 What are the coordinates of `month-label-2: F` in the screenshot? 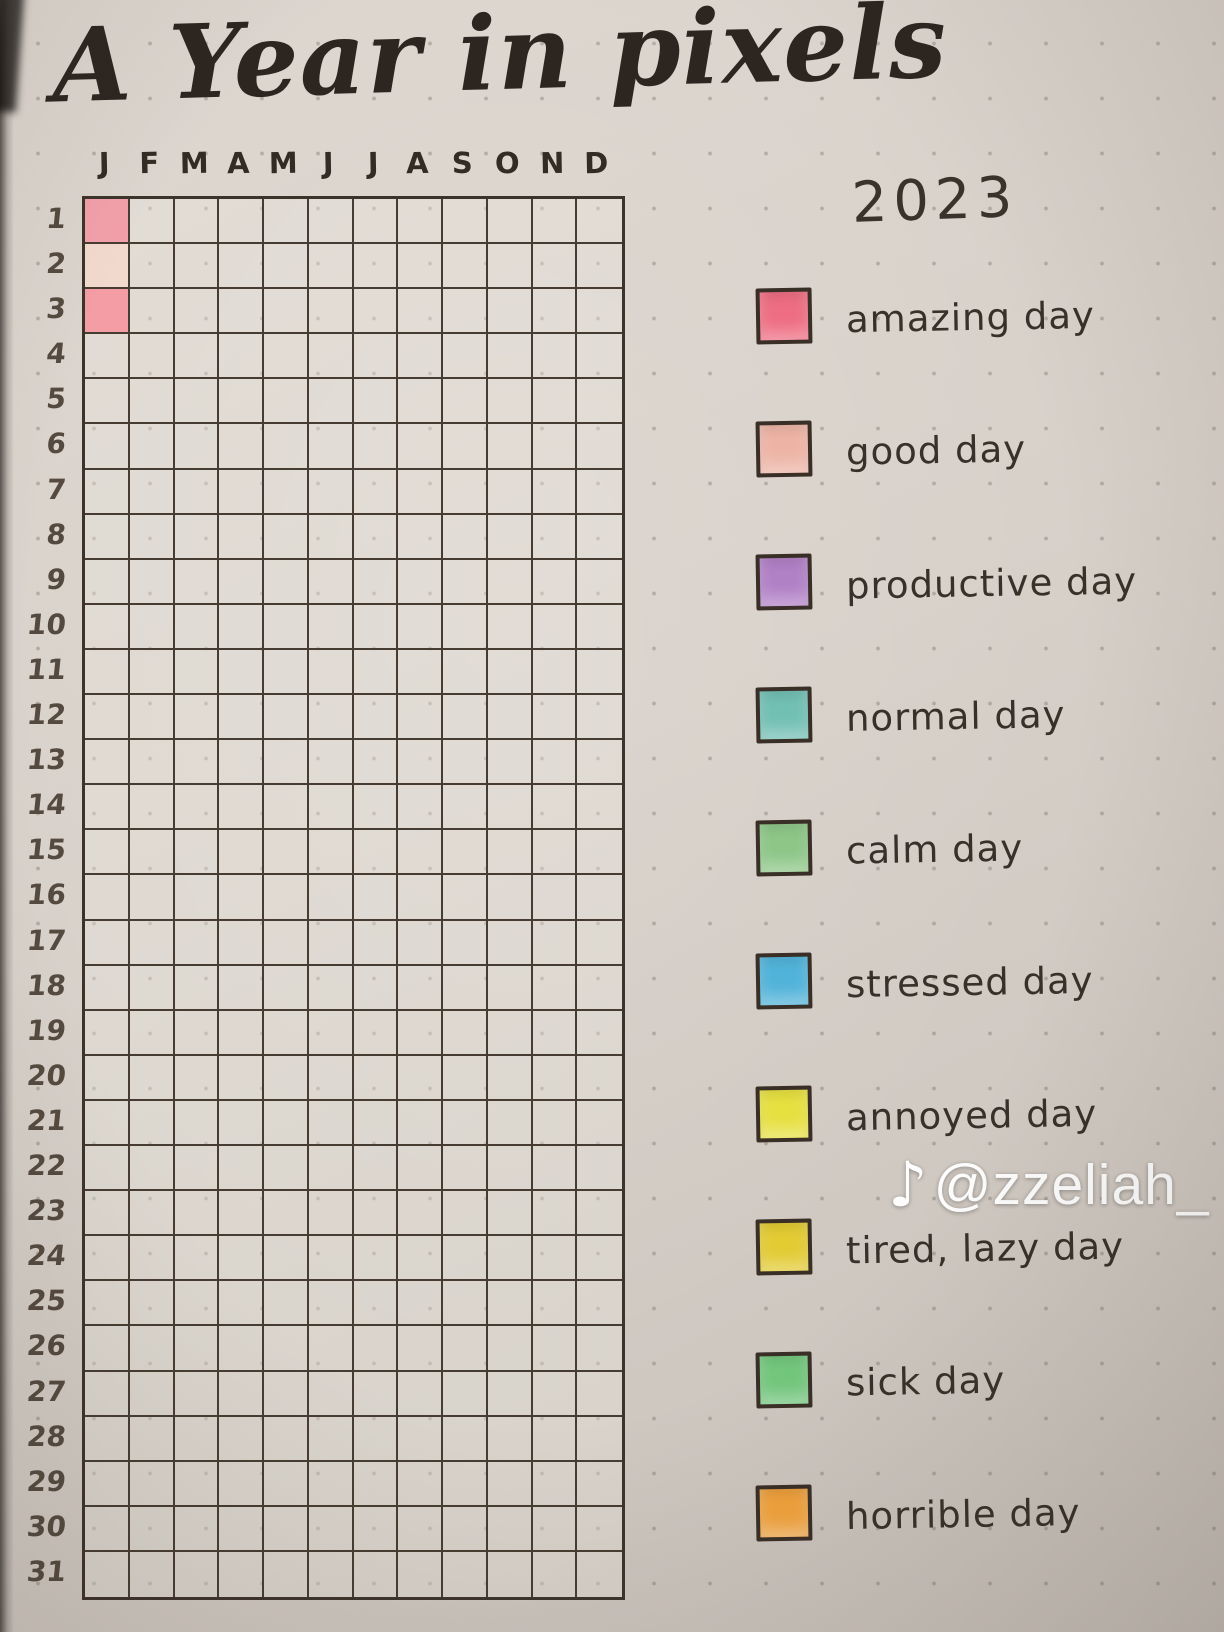 It's located at (149, 163).